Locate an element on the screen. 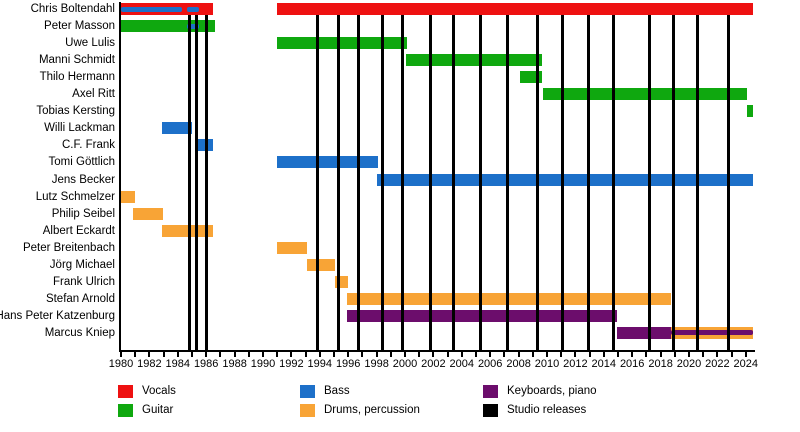  legend-label-drums: Drums, percussion is located at coordinates (372, 410).